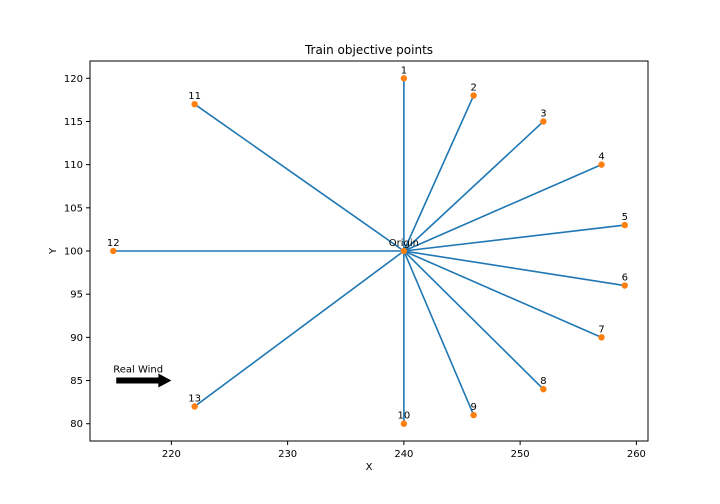  Describe the element at coordinates (76, 381) in the screenshot. I see `y-tick-label: 85` at that location.